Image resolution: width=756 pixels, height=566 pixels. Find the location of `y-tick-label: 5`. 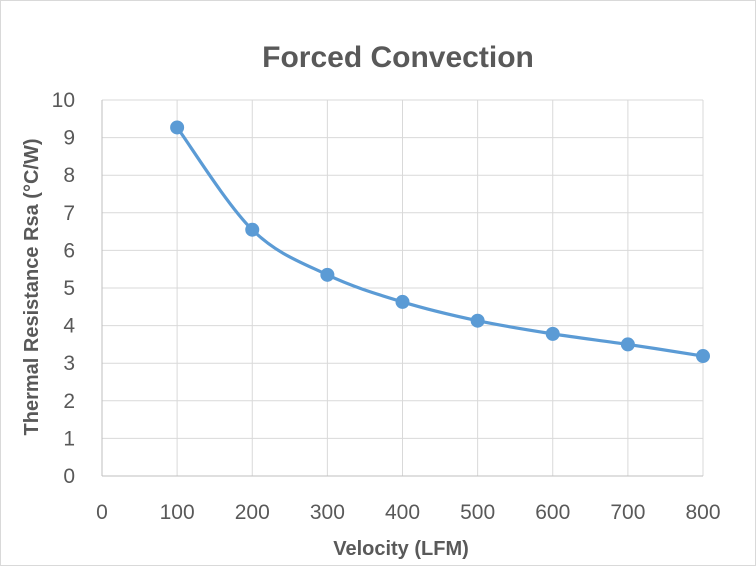

y-tick-label: 5 is located at coordinates (69, 288).